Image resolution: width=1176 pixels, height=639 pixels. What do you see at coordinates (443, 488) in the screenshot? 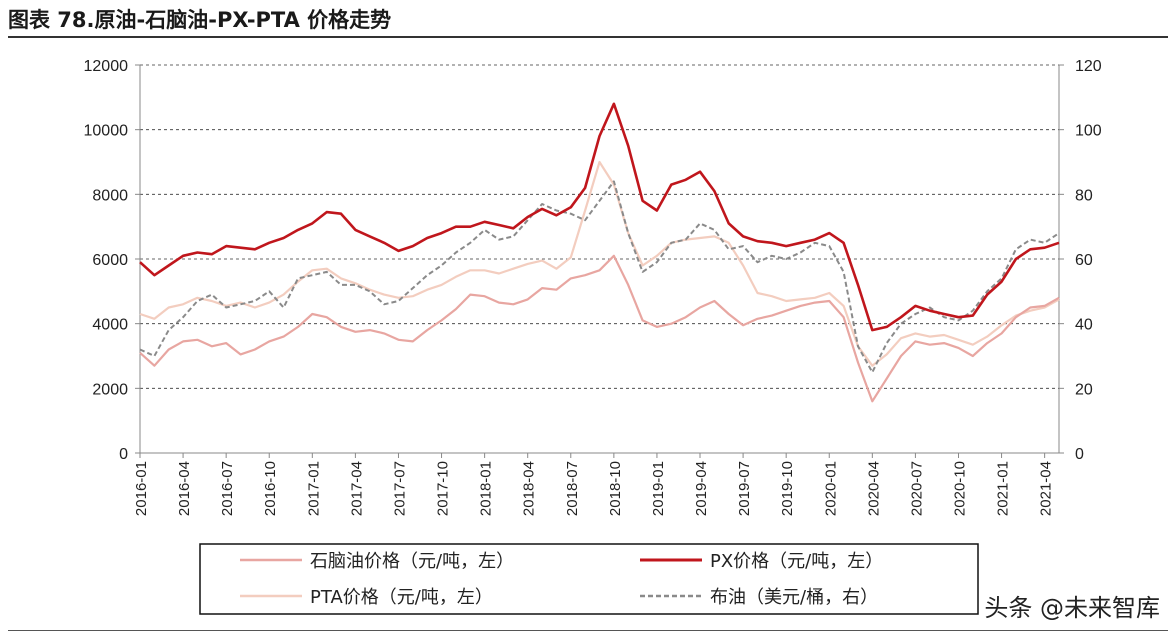
I see `x-tick-label: 2017-10` at bounding box center [443, 488].